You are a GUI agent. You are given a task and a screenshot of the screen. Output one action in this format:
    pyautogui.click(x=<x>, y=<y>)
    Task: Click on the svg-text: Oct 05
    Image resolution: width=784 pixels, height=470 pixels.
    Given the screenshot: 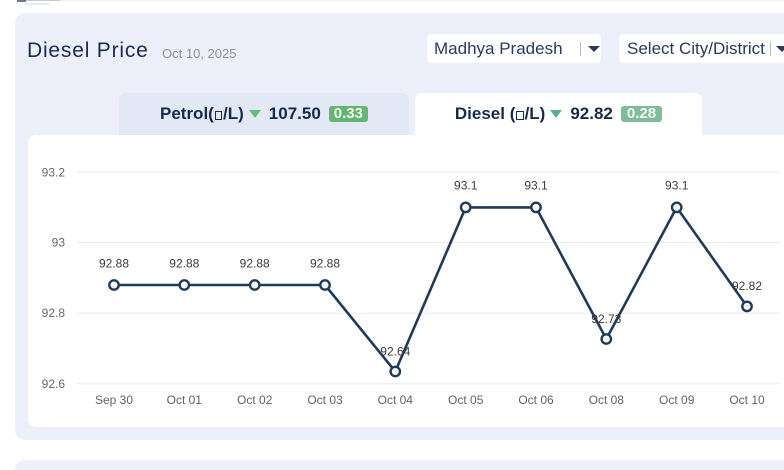 What is the action you would take?
    pyautogui.click(x=466, y=400)
    